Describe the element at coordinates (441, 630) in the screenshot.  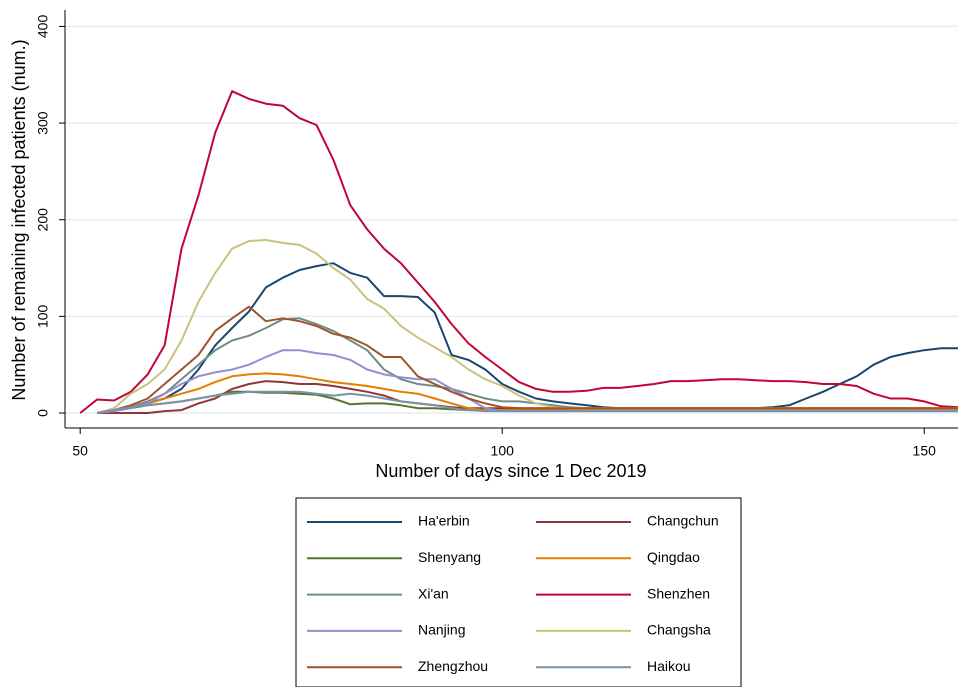
I see `legend-label: Nanjing` at that location.